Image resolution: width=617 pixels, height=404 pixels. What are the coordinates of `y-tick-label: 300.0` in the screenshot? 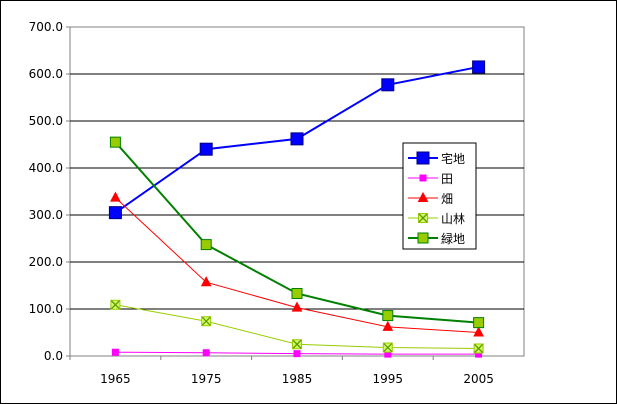 It's located at (46, 215).